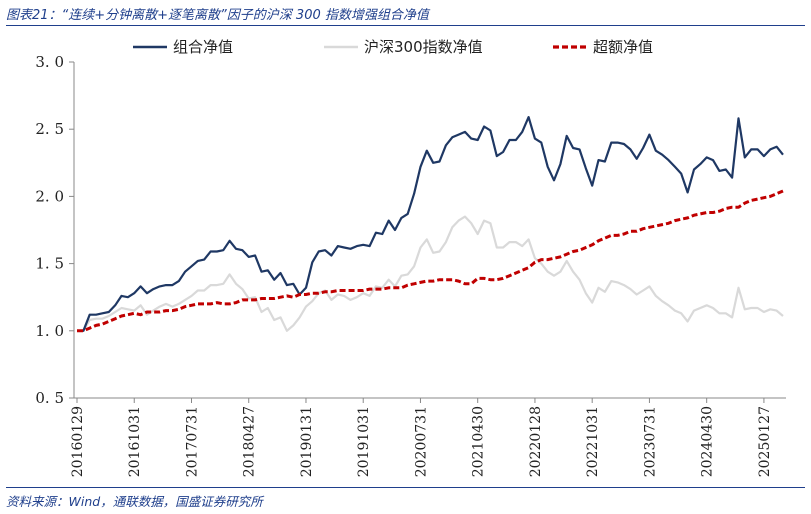  What do you see at coordinates (203, 47) in the screenshot?
I see `legend-label-portfolio: 组合净值` at bounding box center [203, 47].